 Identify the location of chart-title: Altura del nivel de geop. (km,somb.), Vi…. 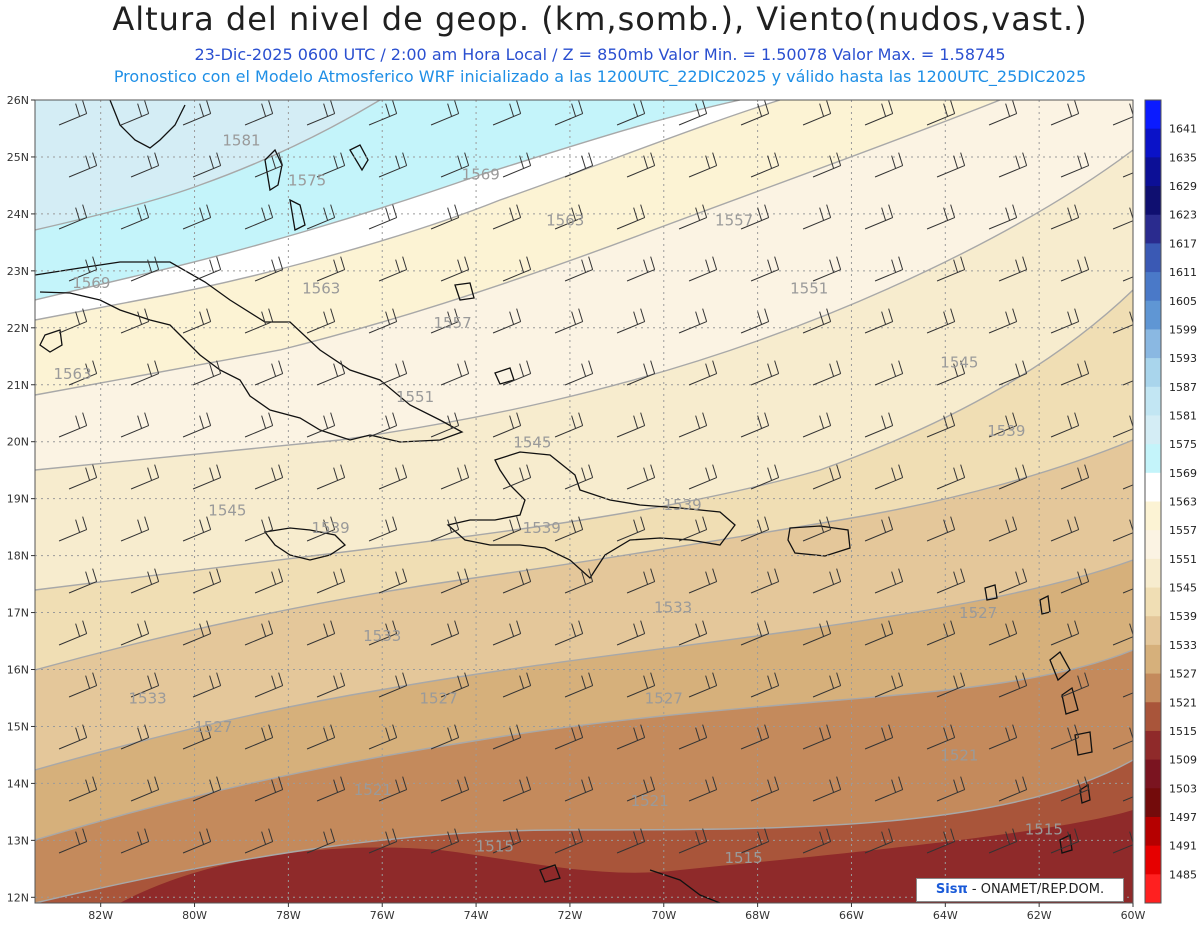
(600, 19).